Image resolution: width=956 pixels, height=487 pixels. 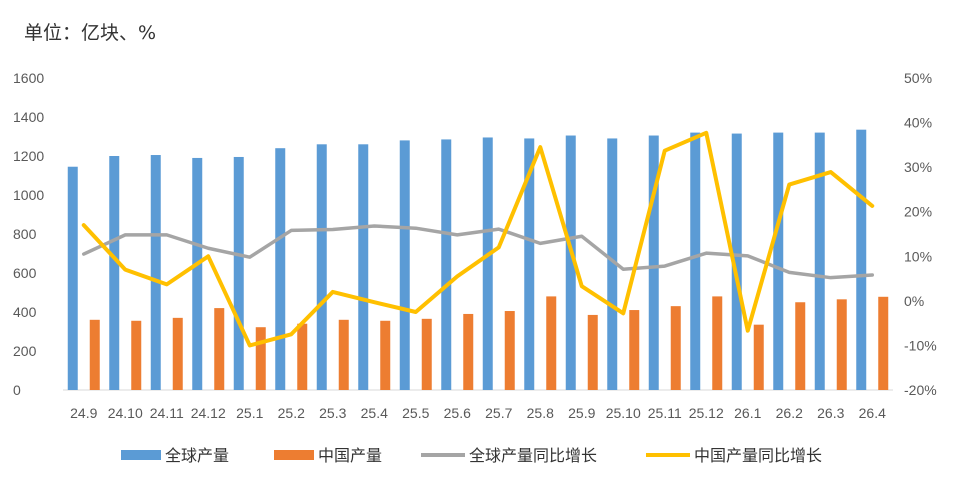 I want to click on x-tick-label: 25.11, so click(x=665, y=413).